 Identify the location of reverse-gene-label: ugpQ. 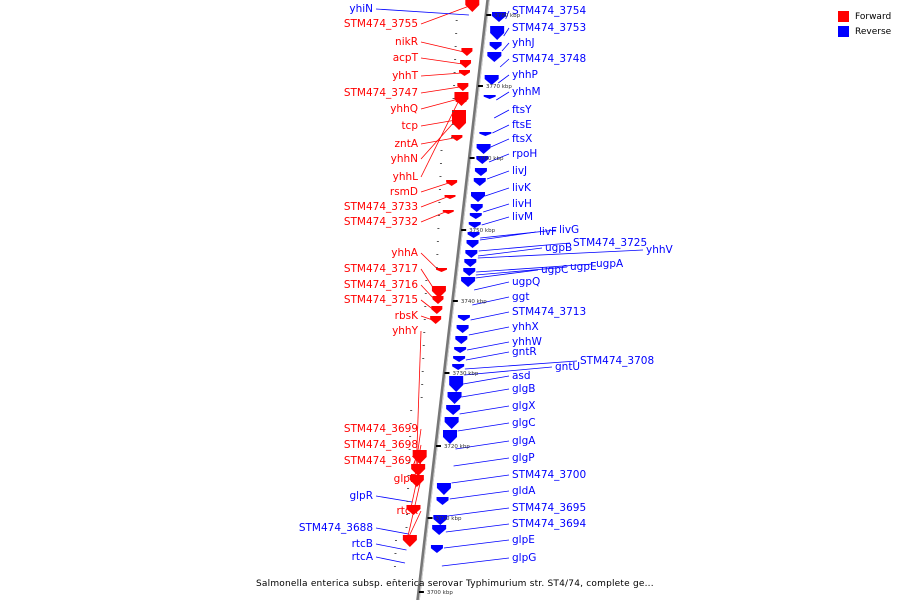
(526, 282).